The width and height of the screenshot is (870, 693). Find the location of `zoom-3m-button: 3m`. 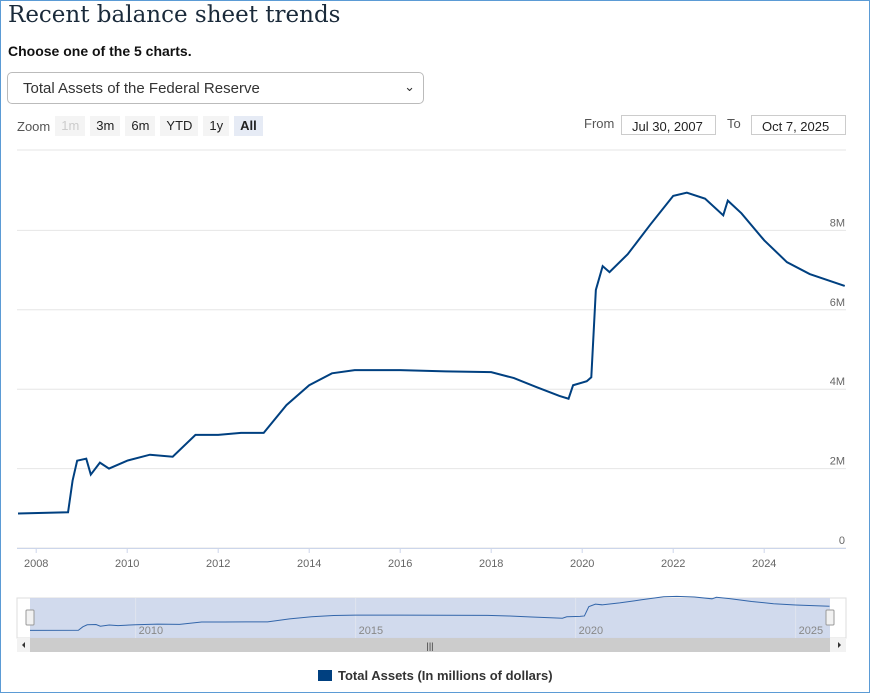

zoom-3m-button: 3m is located at coordinates (105, 126).